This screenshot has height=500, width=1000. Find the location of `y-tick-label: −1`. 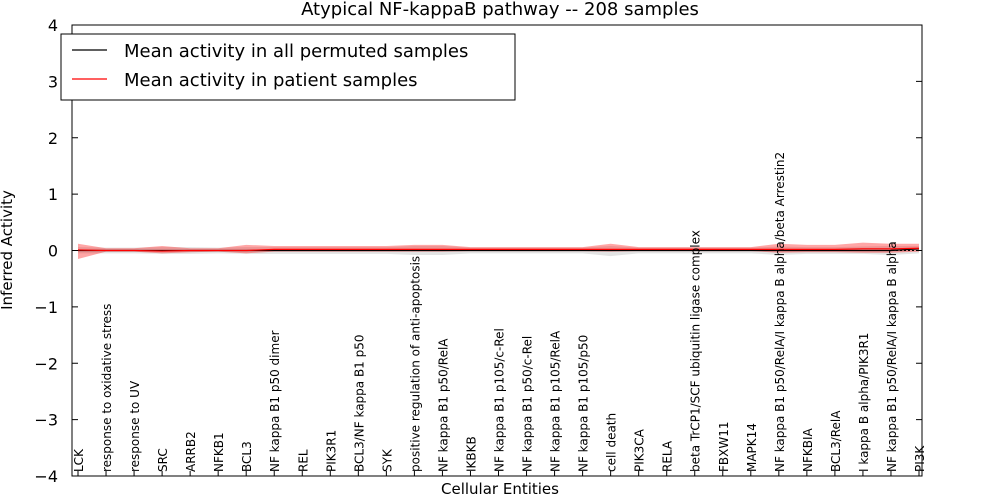

y-tick-label: −1 is located at coordinates (46, 307).